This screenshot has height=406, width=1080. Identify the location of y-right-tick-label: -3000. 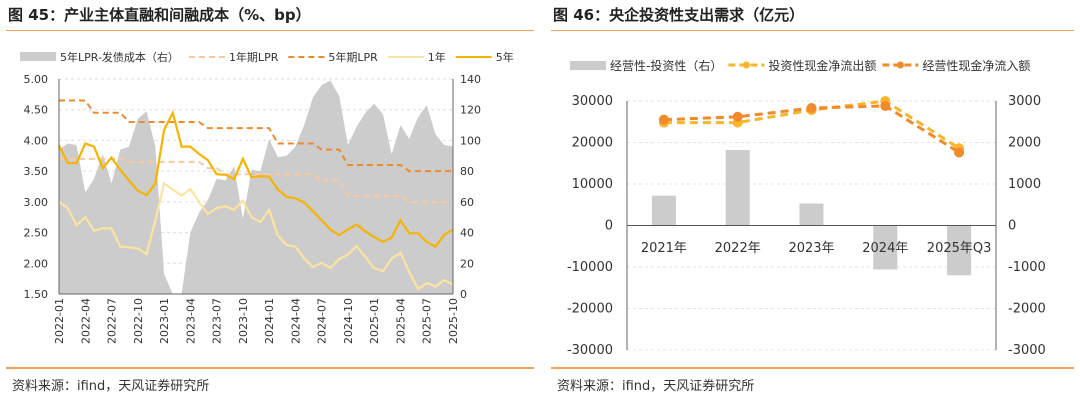
(1027, 350).